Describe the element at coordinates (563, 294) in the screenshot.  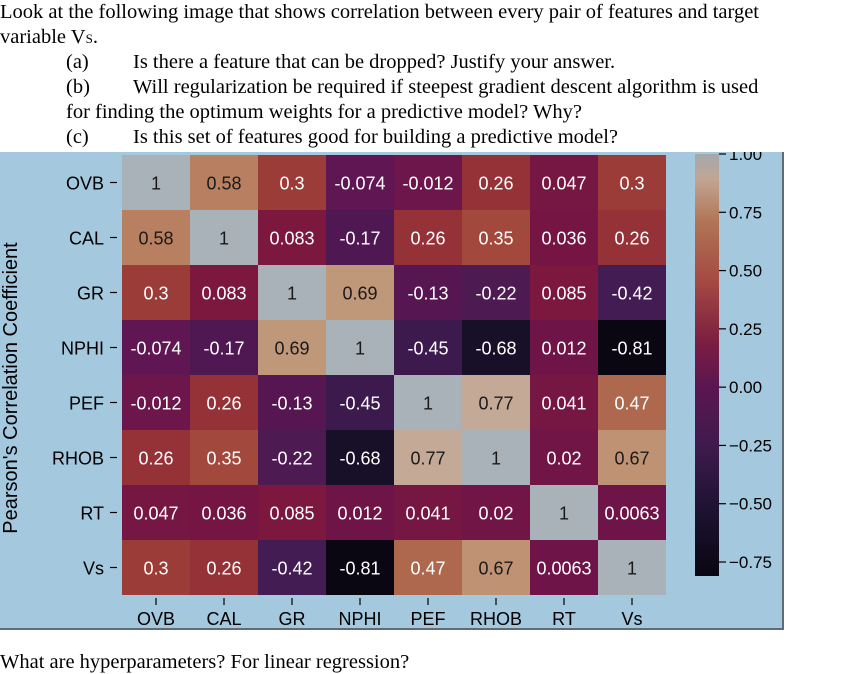
I see `heatmap-cell-label: 0.085` at that location.